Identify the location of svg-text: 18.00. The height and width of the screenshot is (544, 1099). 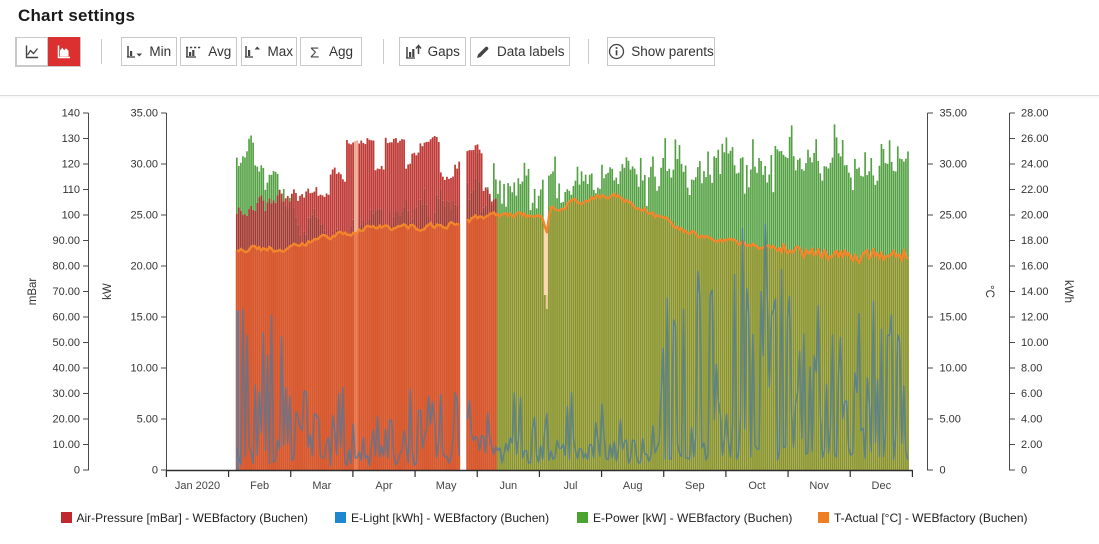
(1035, 241).